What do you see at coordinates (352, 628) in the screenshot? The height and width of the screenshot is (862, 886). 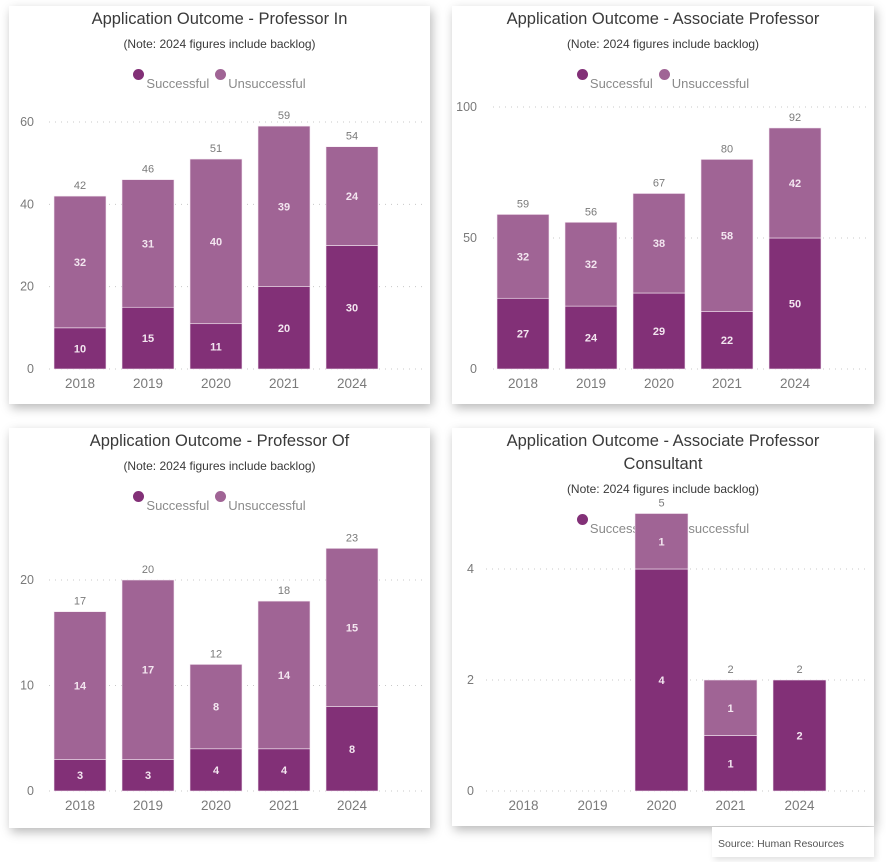 I see `data-label-unsuccessful: 15` at bounding box center [352, 628].